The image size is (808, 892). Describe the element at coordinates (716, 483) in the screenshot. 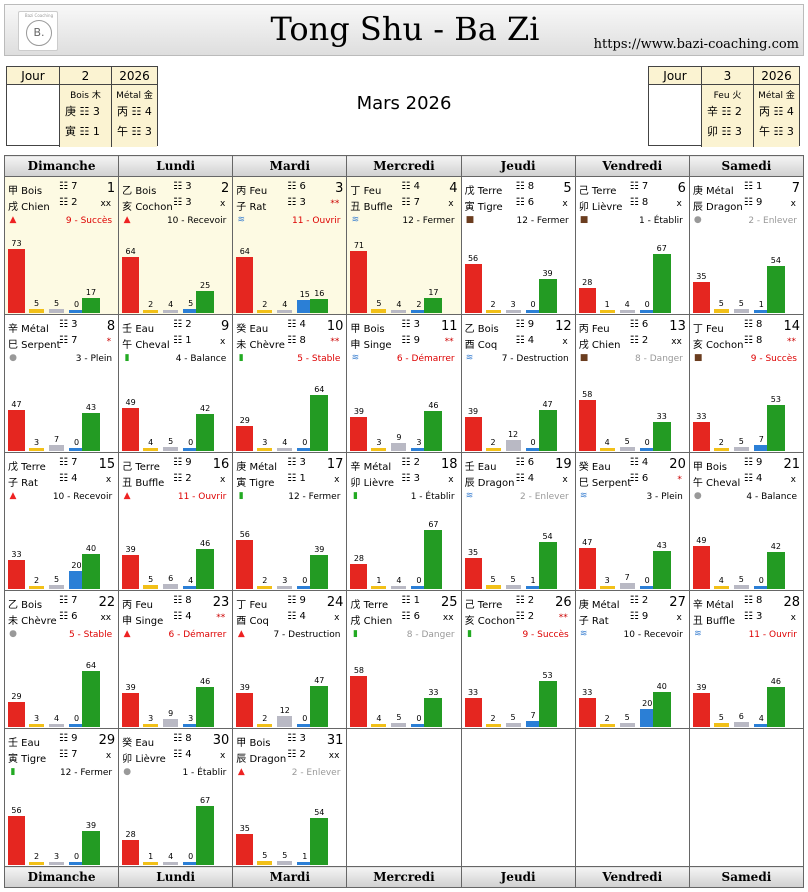

I see `day-branch: 午 Cheval` at that location.